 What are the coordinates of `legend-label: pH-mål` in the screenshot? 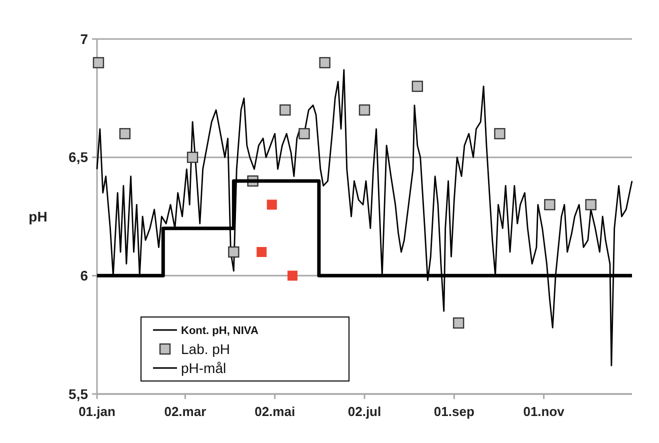 It's located at (203, 368).